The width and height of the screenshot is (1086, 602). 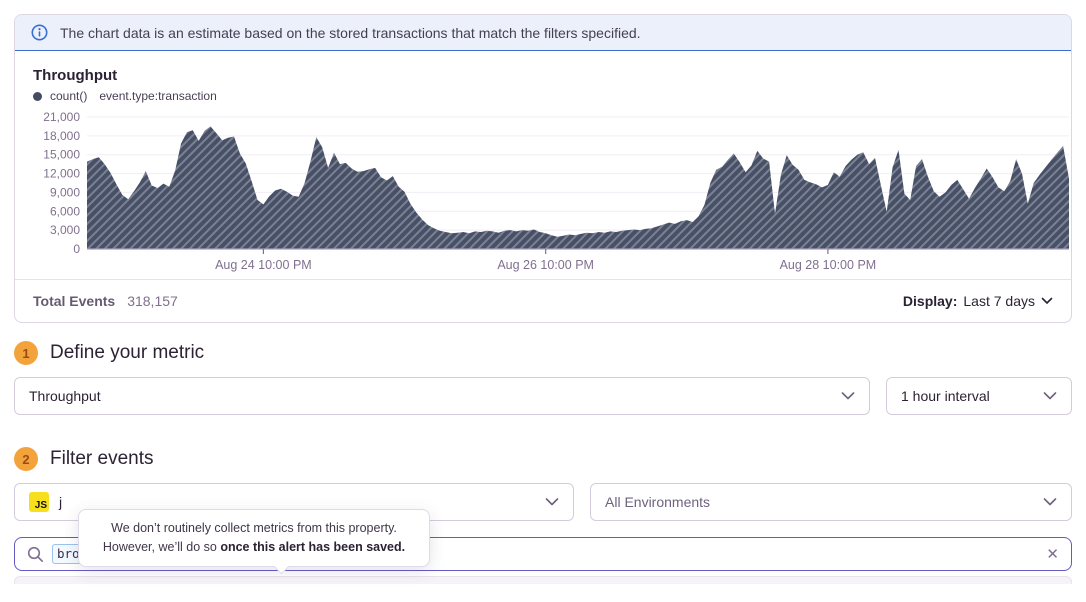 I want to click on metric-section-heading: 1 Define your metric, so click(x=543, y=353).